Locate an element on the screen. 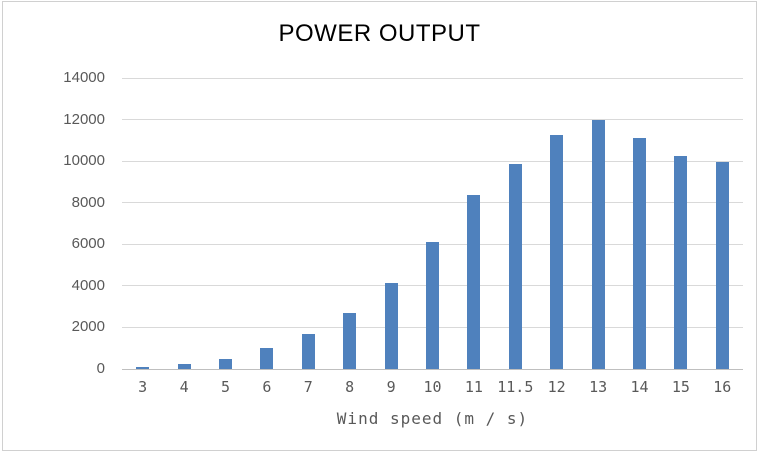 The image size is (765, 461). y-tick-label-4000: 4000 is located at coordinates (88, 285).